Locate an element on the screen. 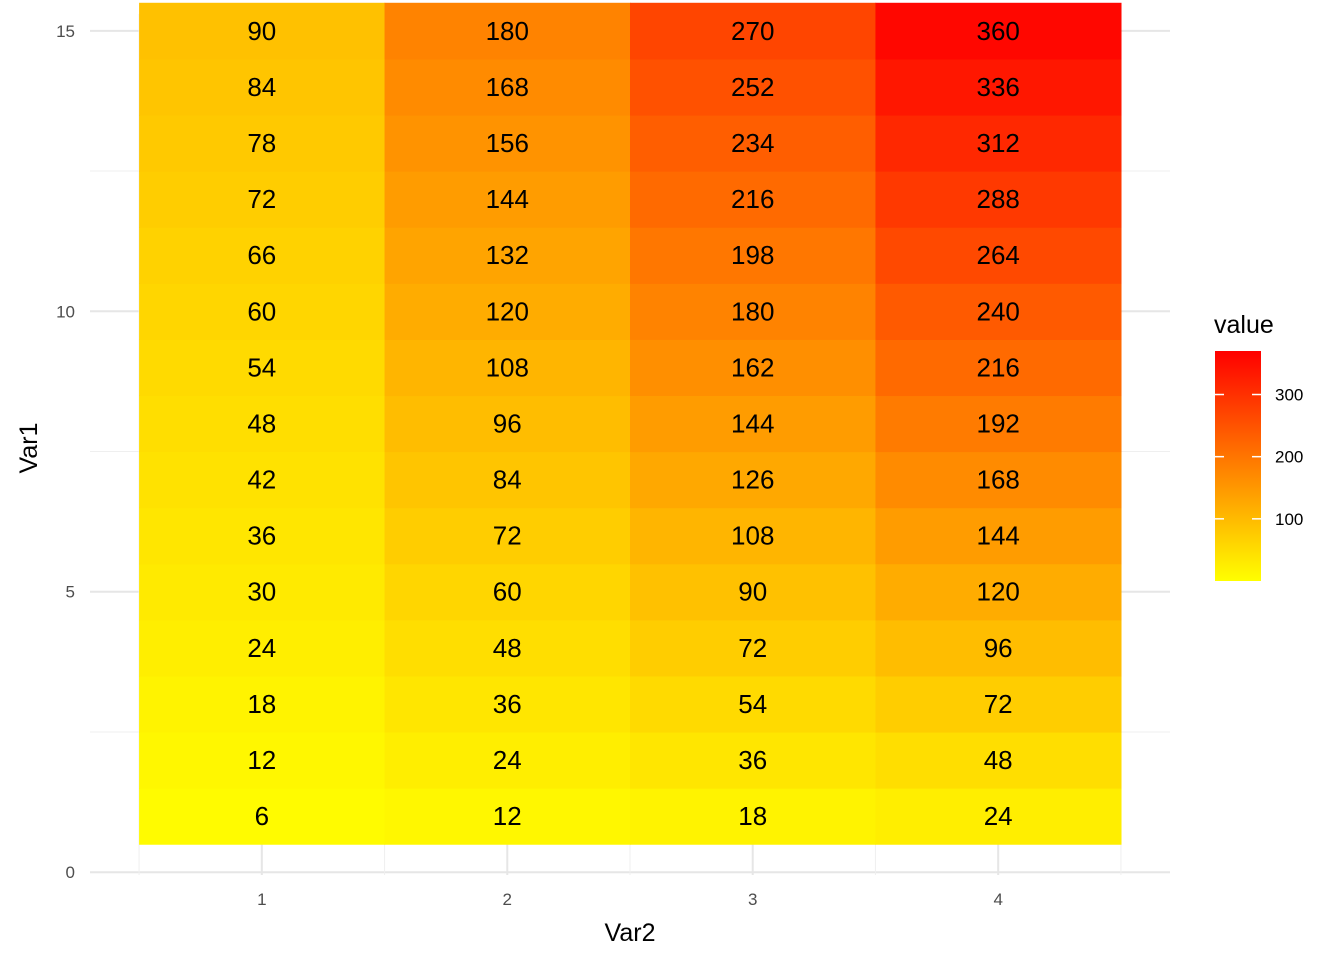 The height and width of the screenshot is (960, 1344). y-tick-label: 15 is located at coordinates (65, 31).